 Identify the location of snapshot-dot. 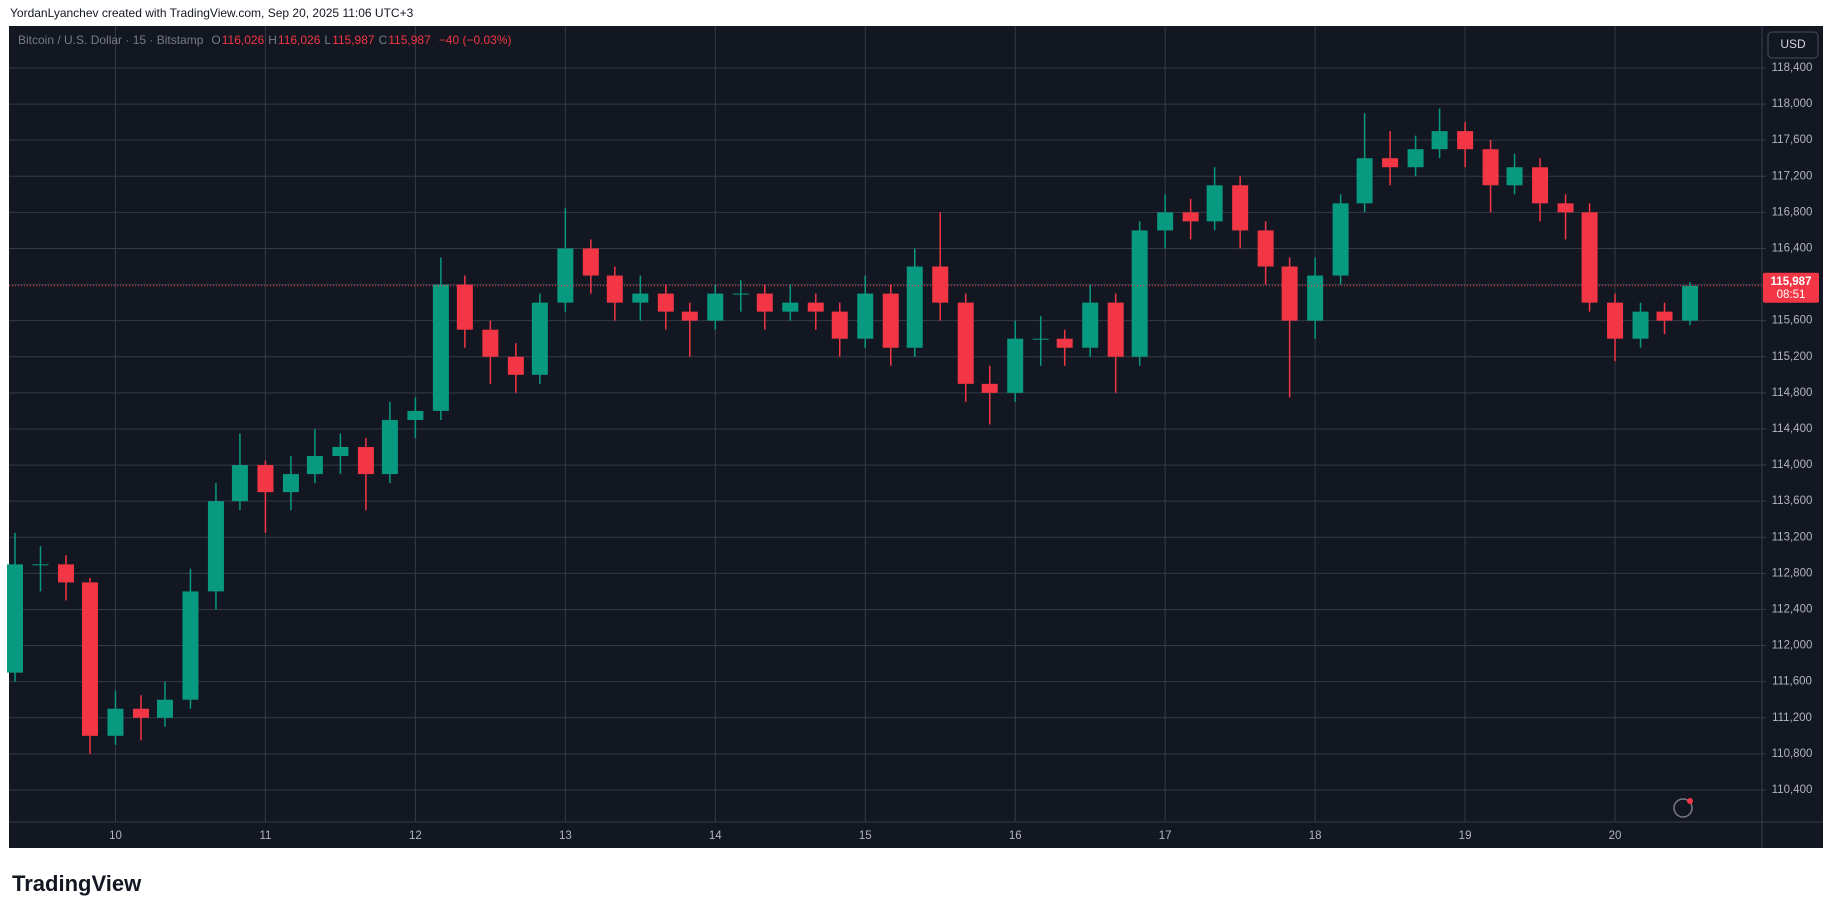
(1690, 801).